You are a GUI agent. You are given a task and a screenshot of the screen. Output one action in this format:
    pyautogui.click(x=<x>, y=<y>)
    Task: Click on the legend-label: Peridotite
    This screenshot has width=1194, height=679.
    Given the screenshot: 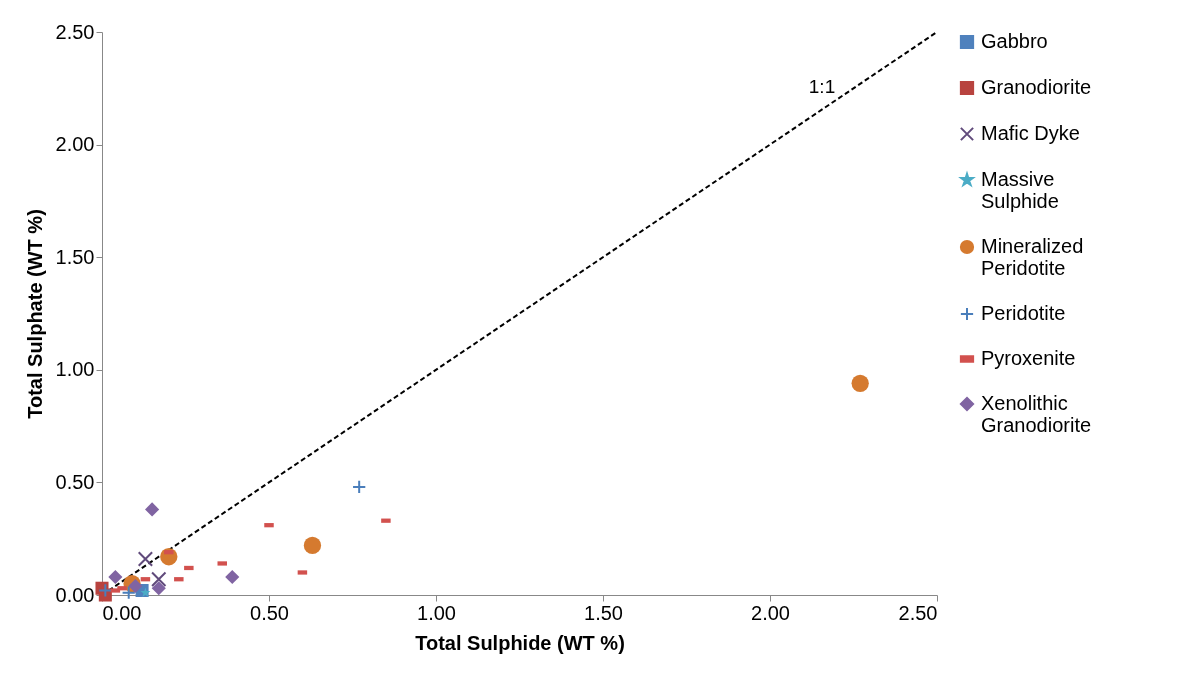 What is the action you would take?
    pyautogui.click(x=1023, y=313)
    